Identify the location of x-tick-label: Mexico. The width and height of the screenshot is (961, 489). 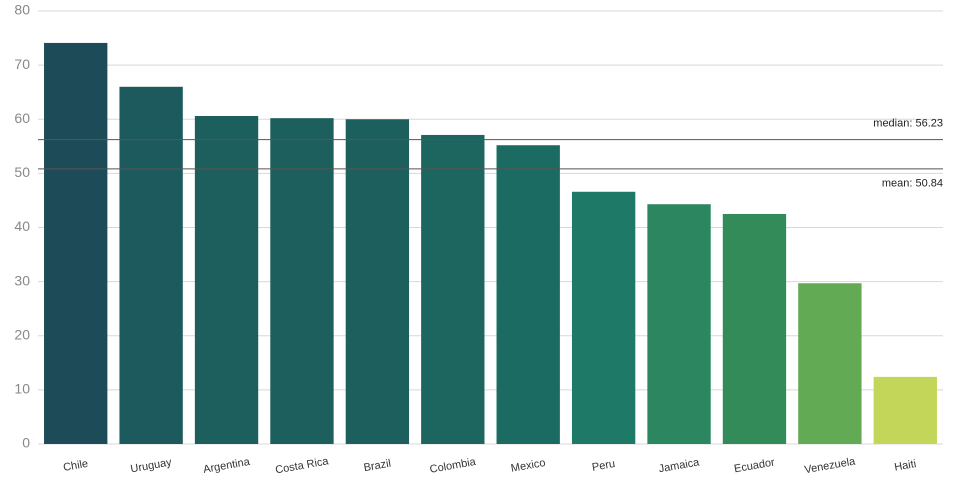
(528, 466).